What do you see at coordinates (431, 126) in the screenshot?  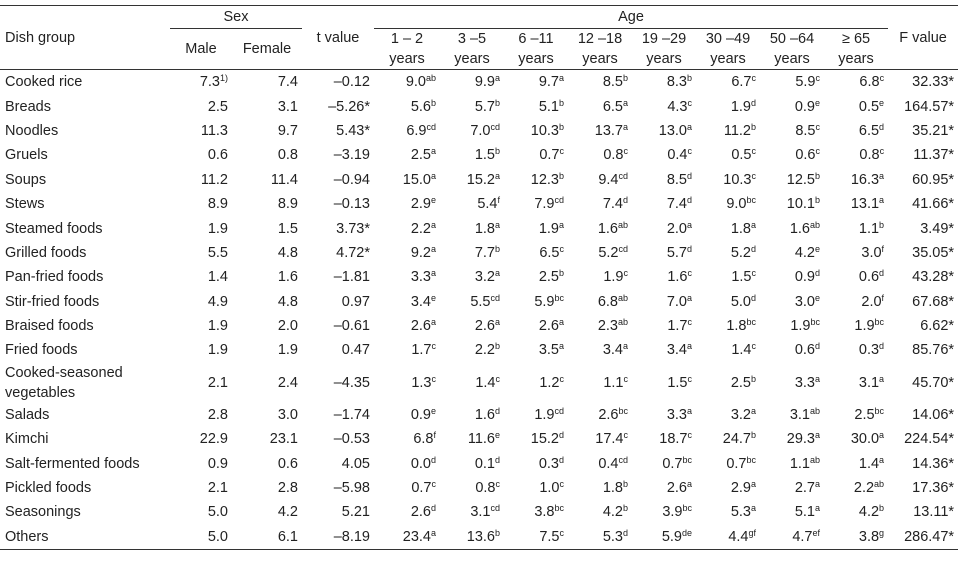 I see `superscript: cd` at bounding box center [431, 126].